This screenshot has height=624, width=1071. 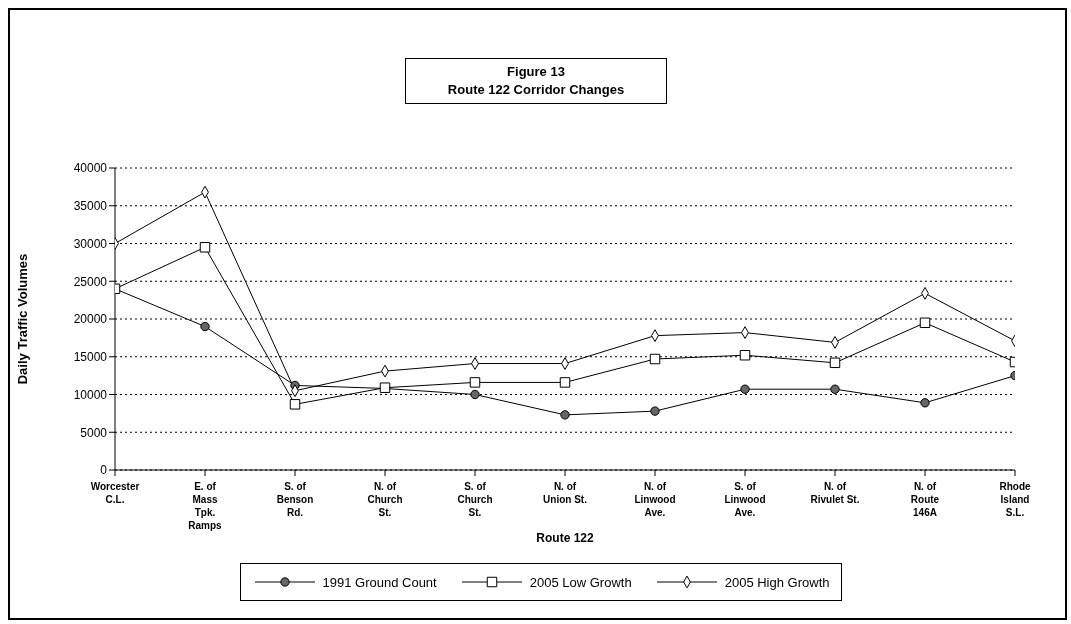 What do you see at coordinates (565, 493) in the screenshot?
I see `x-tick-label: N. of Union St.` at bounding box center [565, 493].